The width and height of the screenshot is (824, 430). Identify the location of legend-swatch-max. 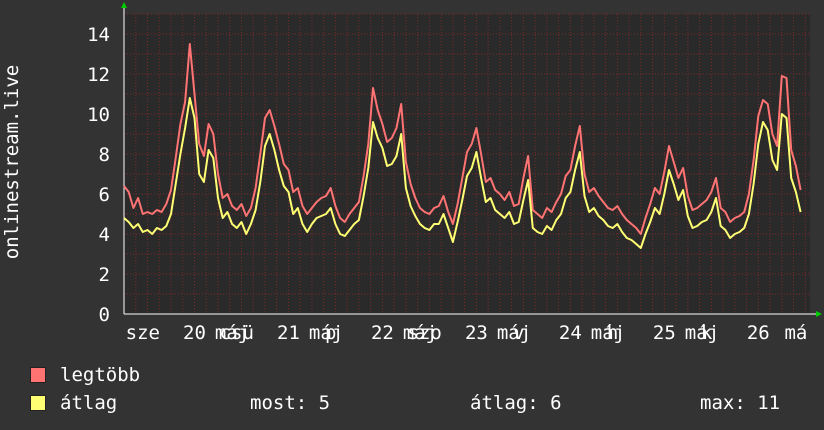
(38, 375).